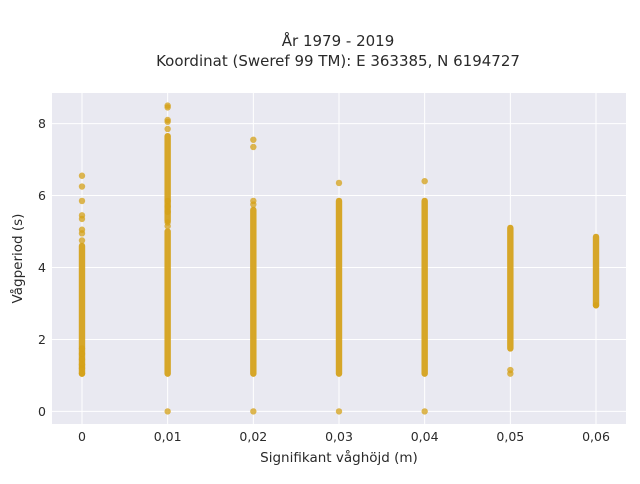  What do you see at coordinates (425, 436) in the screenshot?
I see `x-tick-label: 0,04` at bounding box center [425, 436].